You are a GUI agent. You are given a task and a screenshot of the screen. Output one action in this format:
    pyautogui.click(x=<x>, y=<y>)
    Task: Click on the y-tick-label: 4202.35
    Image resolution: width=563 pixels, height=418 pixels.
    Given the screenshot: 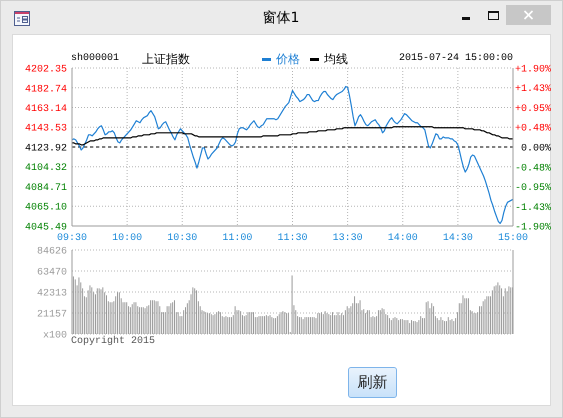 What is the action you would take?
    pyautogui.click(x=45, y=70)
    